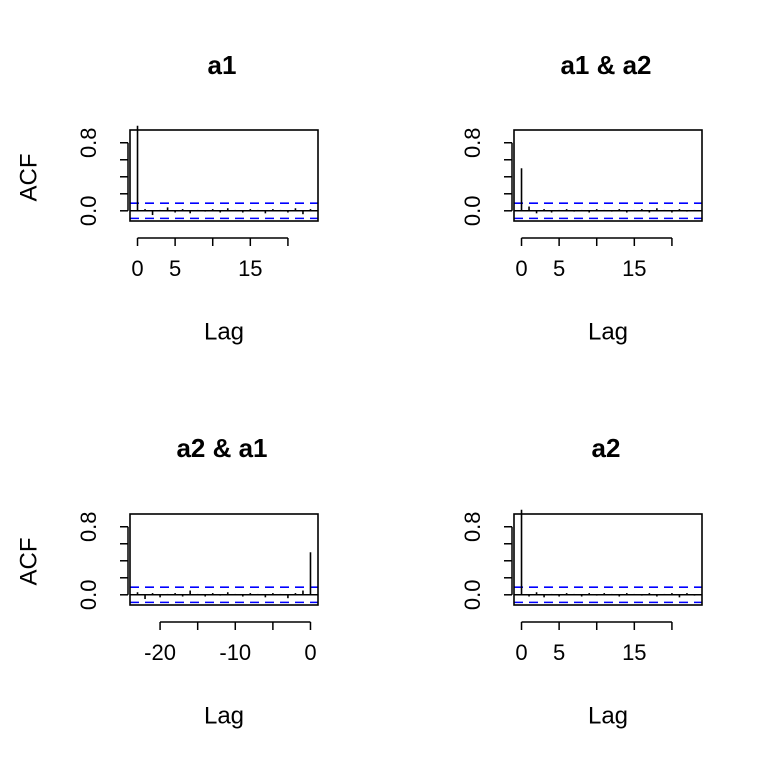  What do you see at coordinates (88, 142) in the screenshot?
I see `panel-1-y-tick-label: 0.8` at bounding box center [88, 142].